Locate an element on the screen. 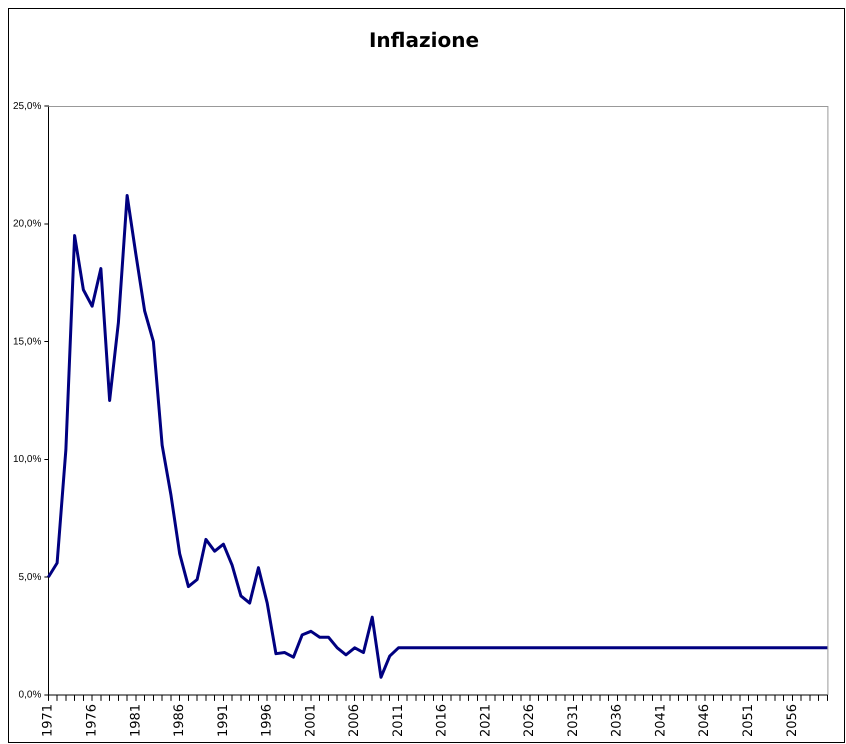 This screenshot has width=846, height=744. y-tick-label: 25,0% is located at coordinates (27, 106).